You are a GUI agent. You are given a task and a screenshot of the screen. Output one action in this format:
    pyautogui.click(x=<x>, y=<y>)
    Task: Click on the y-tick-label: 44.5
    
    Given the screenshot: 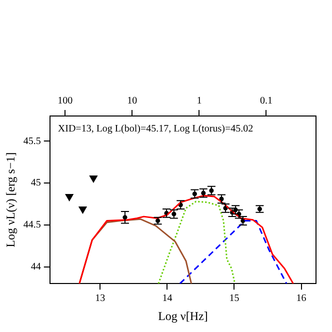 What is the action you would take?
    pyautogui.click(x=32, y=225)
    